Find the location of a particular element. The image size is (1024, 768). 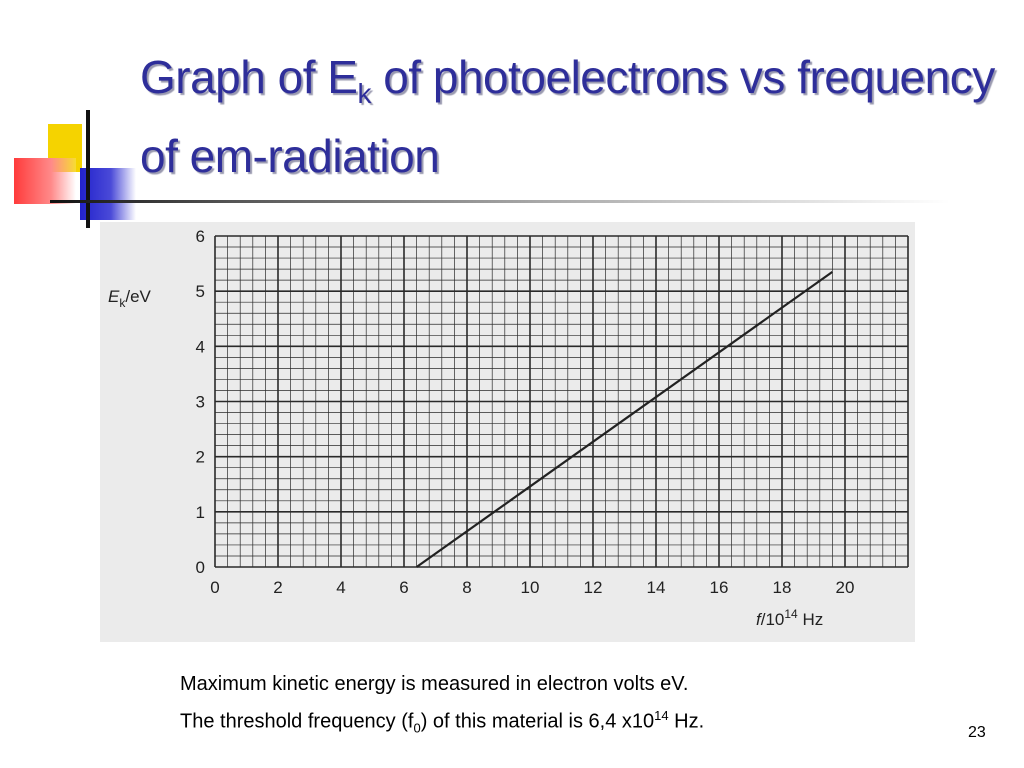

y-axis-label-unit: /eV is located at coordinates (138, 296).